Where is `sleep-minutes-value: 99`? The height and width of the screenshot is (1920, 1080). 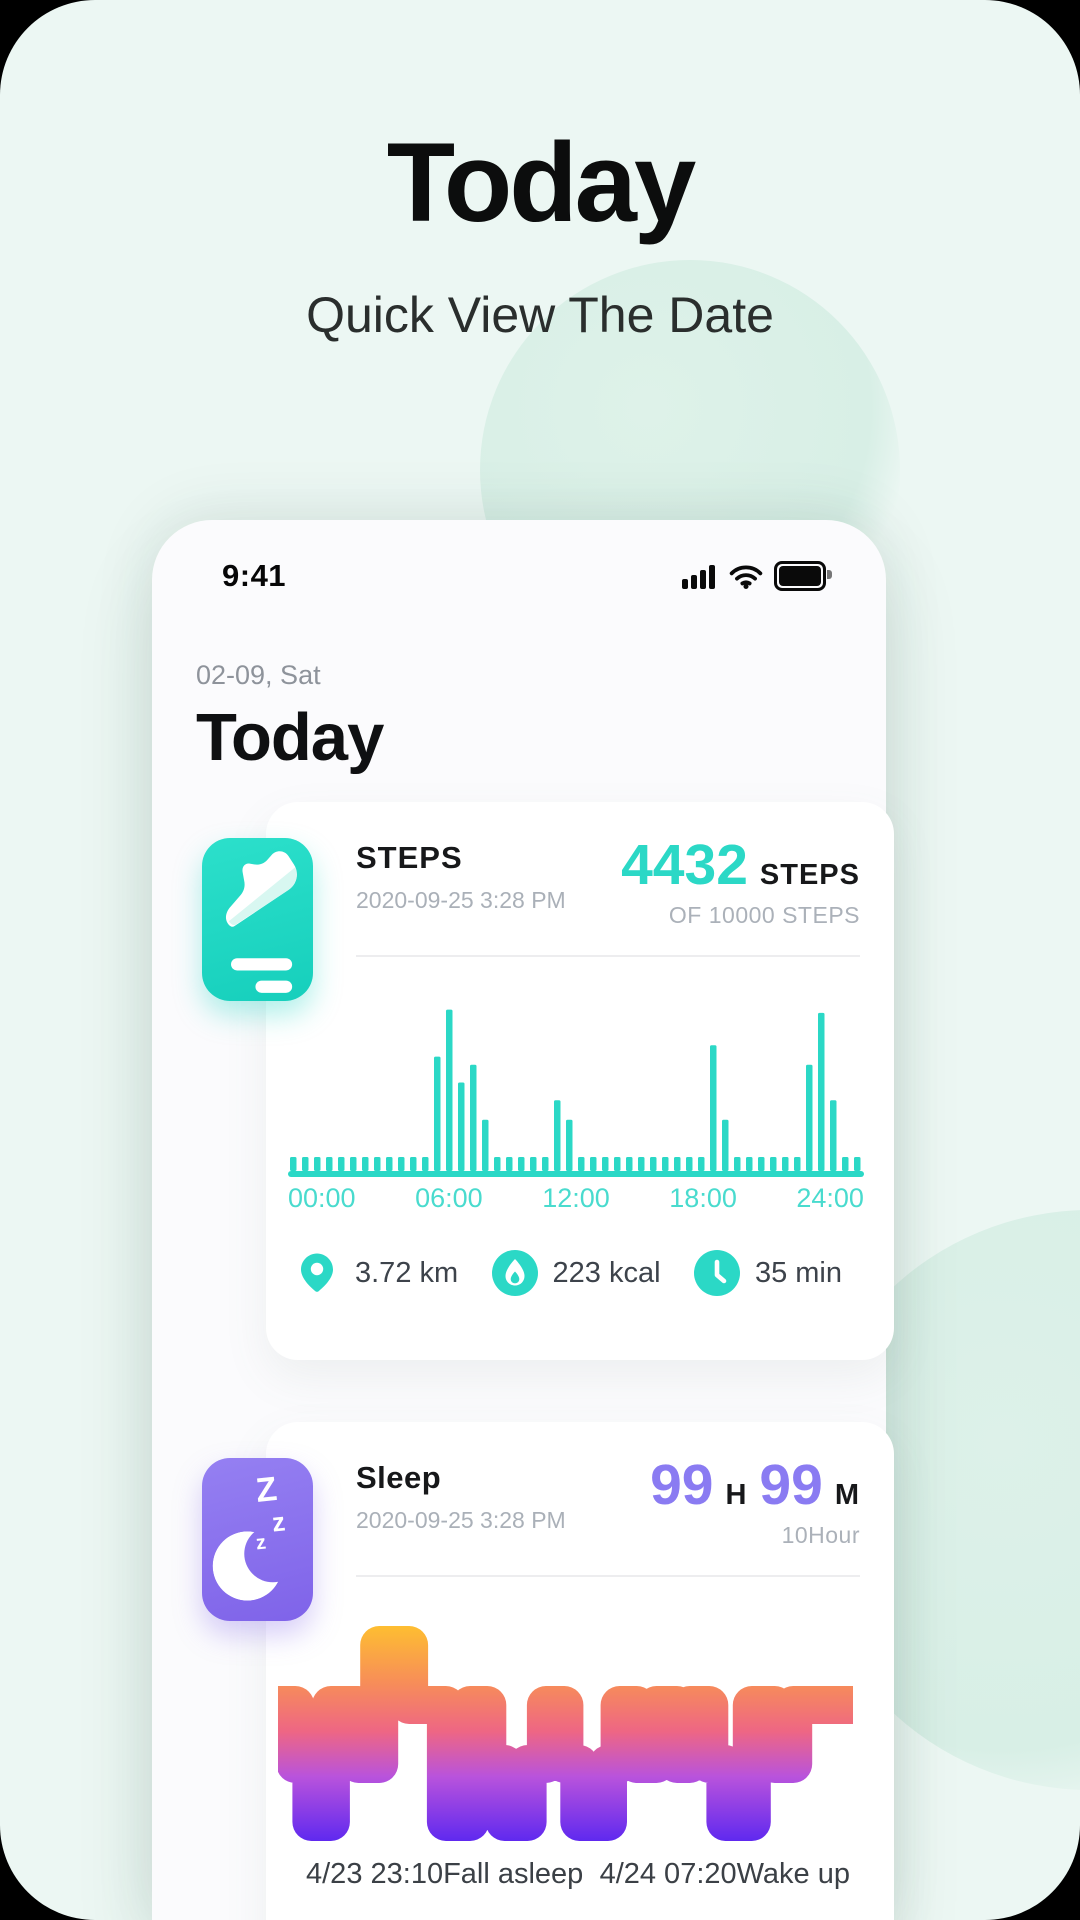
sleep-minutes-value: 99 is located at coordinates (791, 1485).